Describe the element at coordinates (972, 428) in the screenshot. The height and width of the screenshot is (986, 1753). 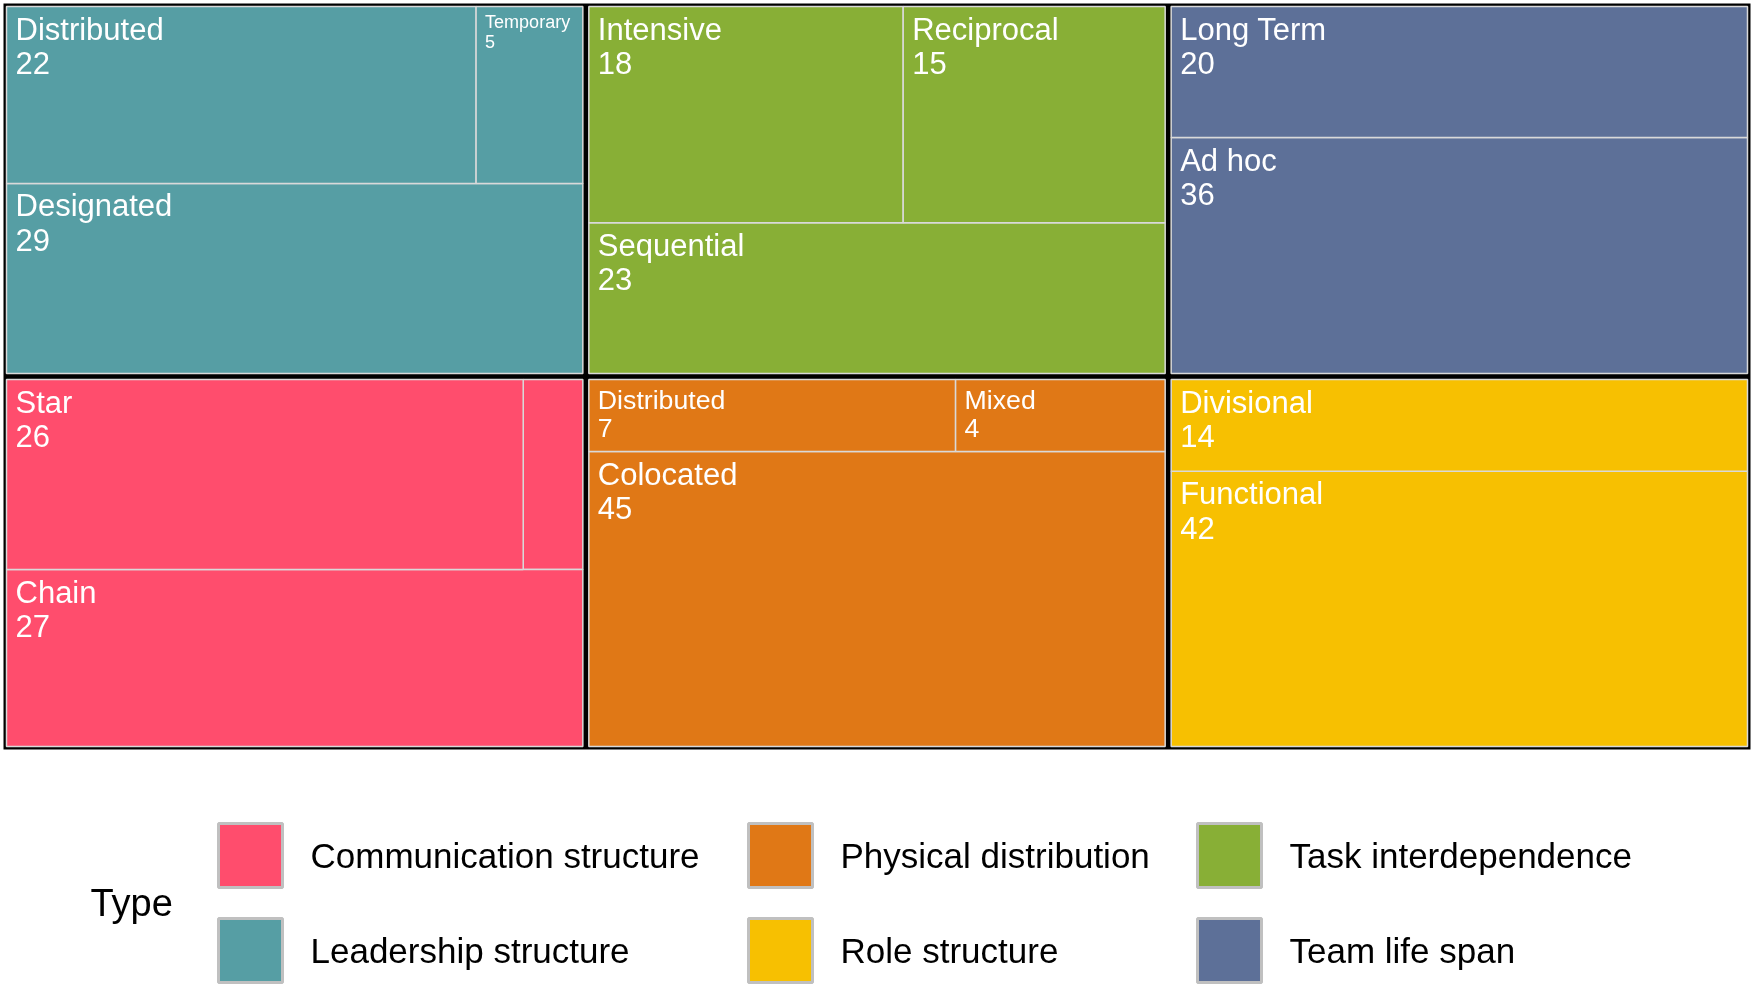
I see `data-label: 4` at that location.